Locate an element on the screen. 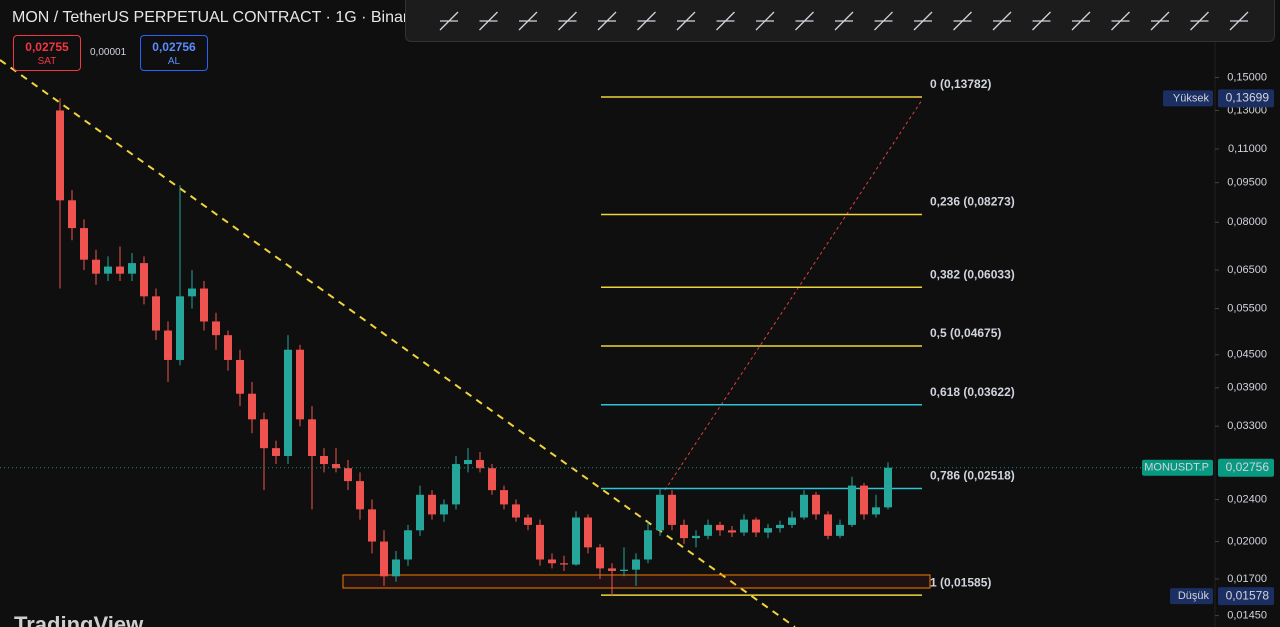  y-tick-label: 0,03300 is located at coordinates (1247, 426).